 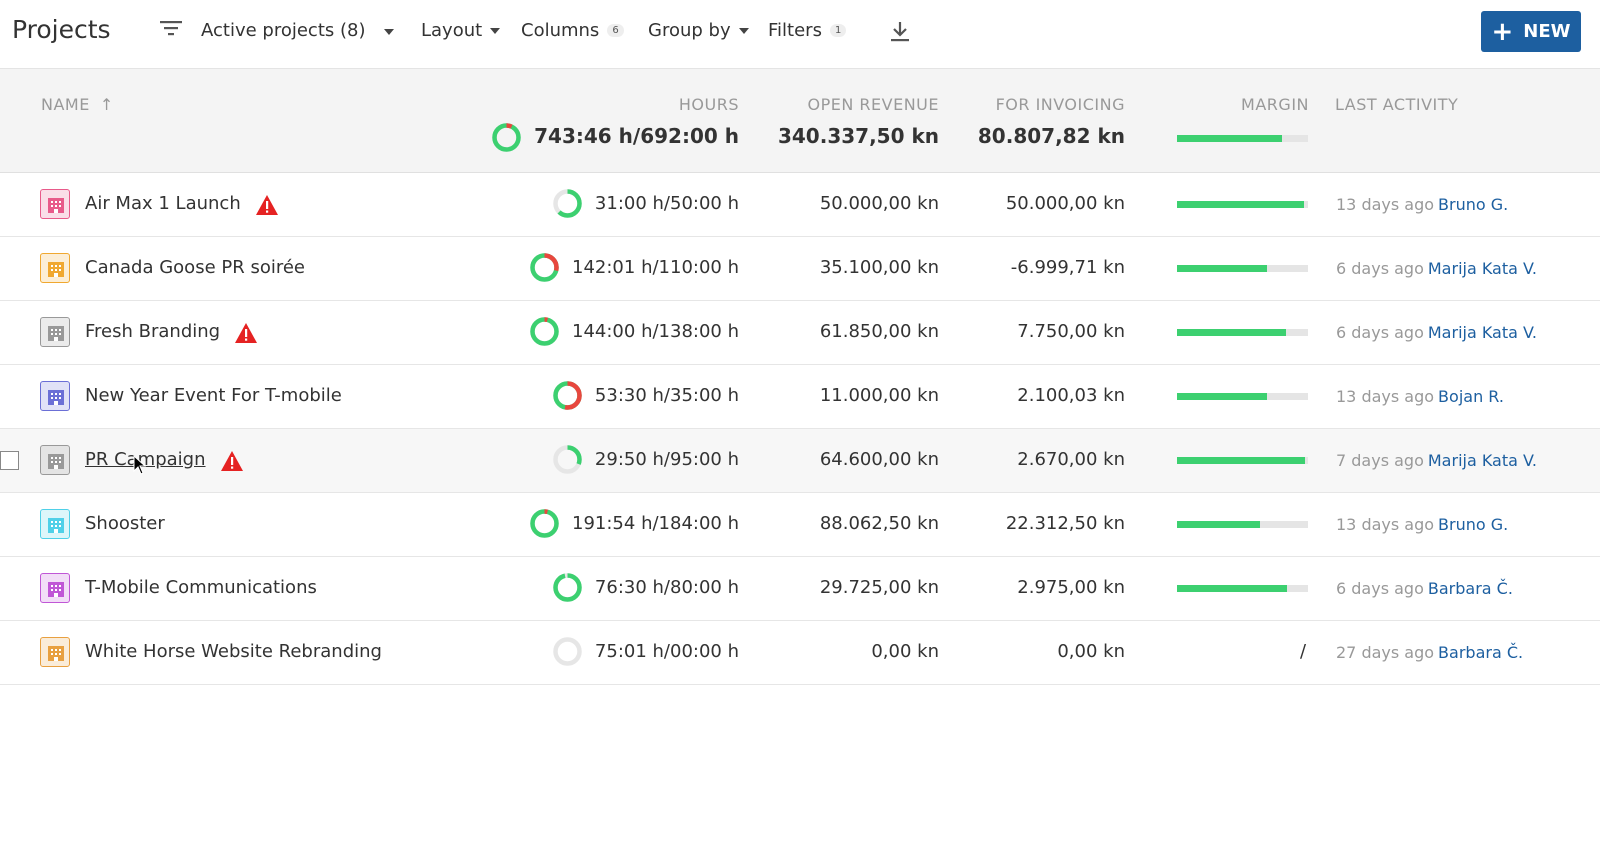 What do you see at coordinates (106, 104) in the screenshot?
I see `sort-ascending-icon: ↑` at bounding box center [106, 104].